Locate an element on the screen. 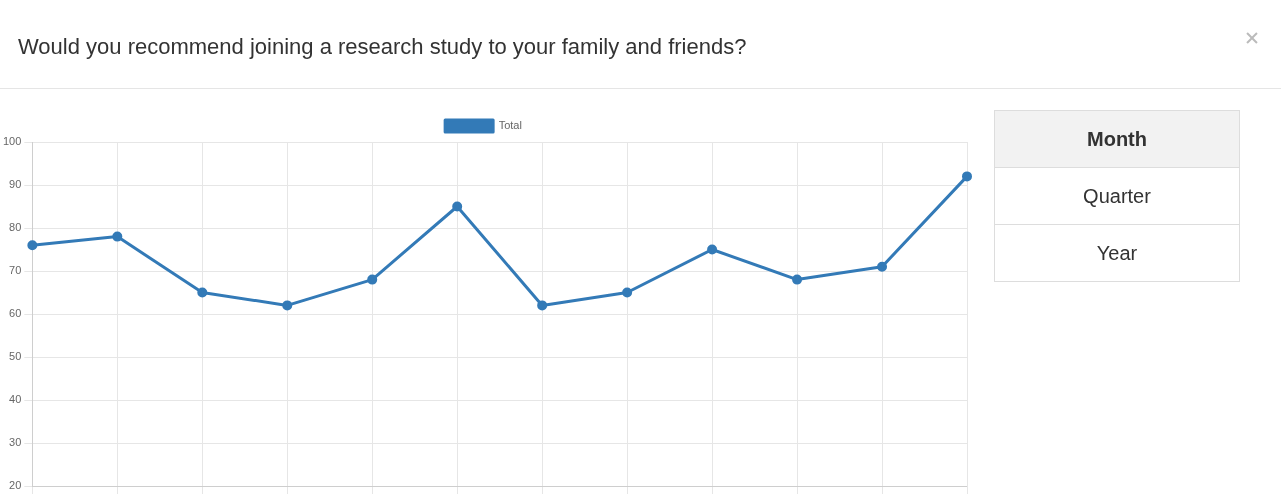  y-tick-label: 100 is located at coordinates (12, 141).